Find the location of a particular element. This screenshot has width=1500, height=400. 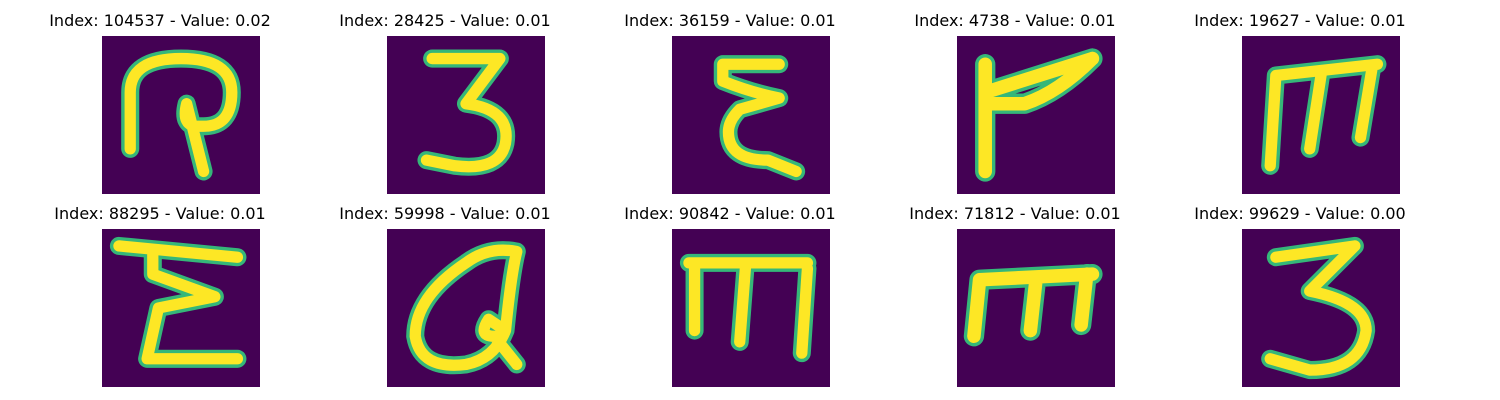

glyph-m-bar-image is located at coordinates (751, 308).